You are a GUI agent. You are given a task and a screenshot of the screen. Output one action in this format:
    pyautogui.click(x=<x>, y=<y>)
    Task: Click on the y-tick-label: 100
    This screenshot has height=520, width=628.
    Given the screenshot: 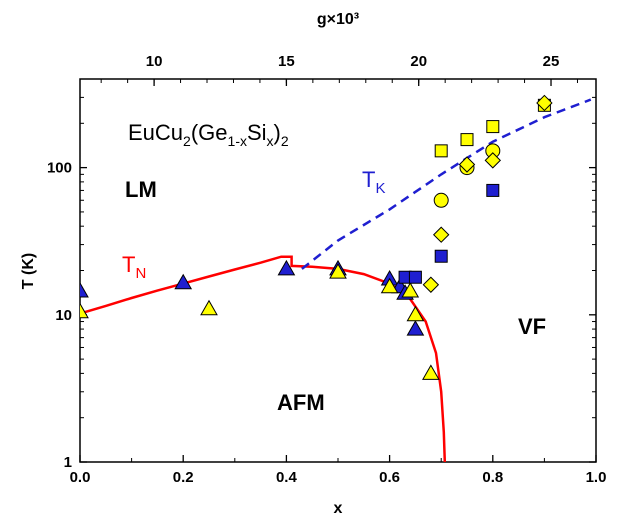 What is the action you would take?
    pyautogui.click(x=59, y=168)
    